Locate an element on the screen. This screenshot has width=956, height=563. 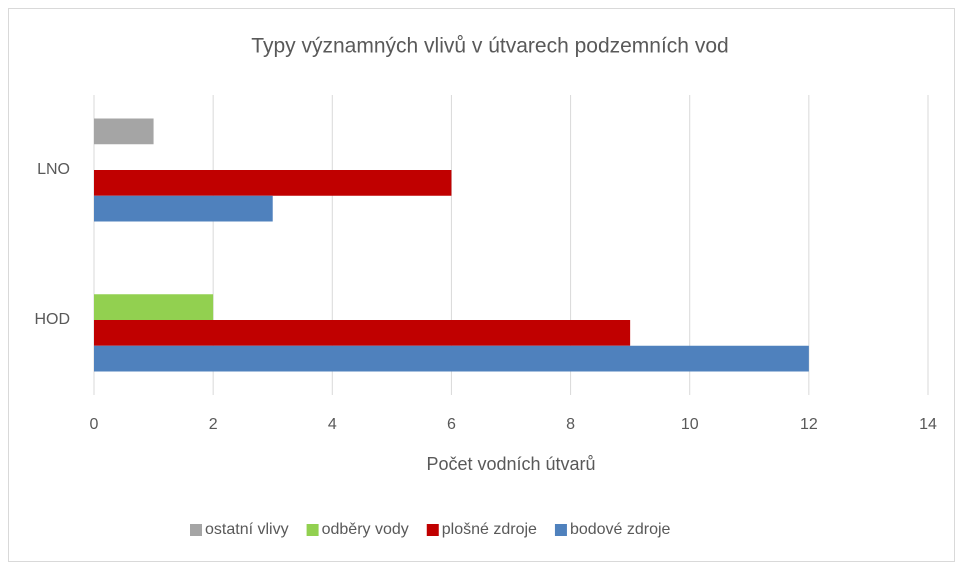
x-tick-label: 8 is located at coordinates (570, 424).